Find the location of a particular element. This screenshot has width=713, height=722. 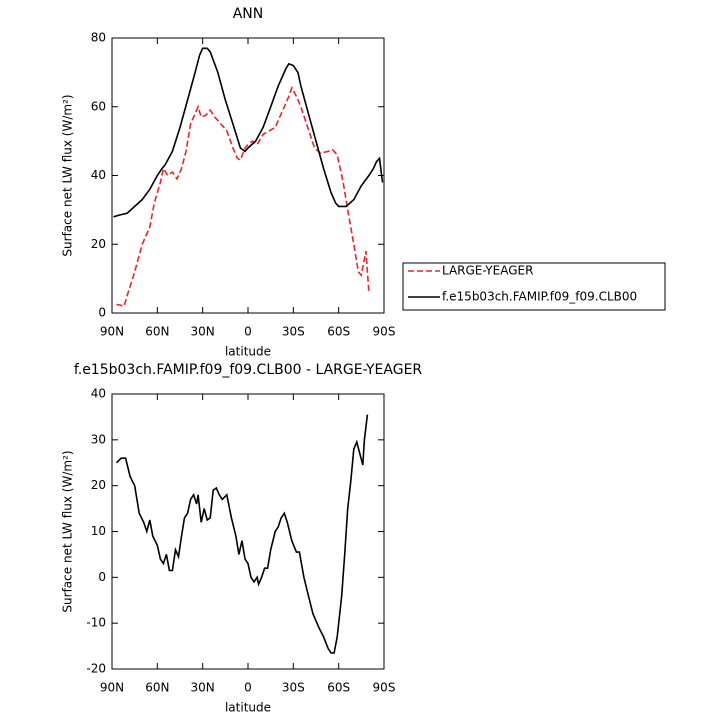

legend-box is located at coordinates (534, 286).